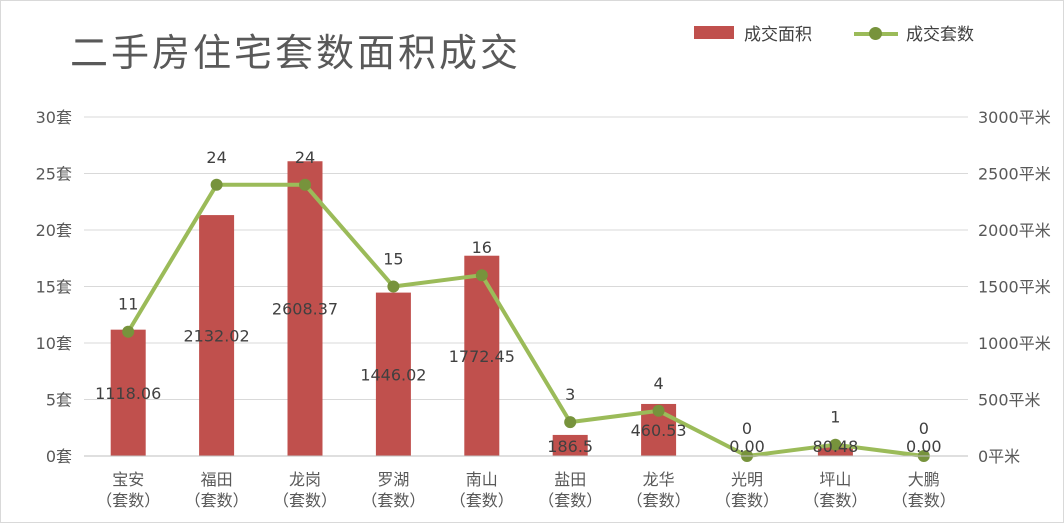  I want to click on bar-data-label: 1446.02, so click(393, 374).